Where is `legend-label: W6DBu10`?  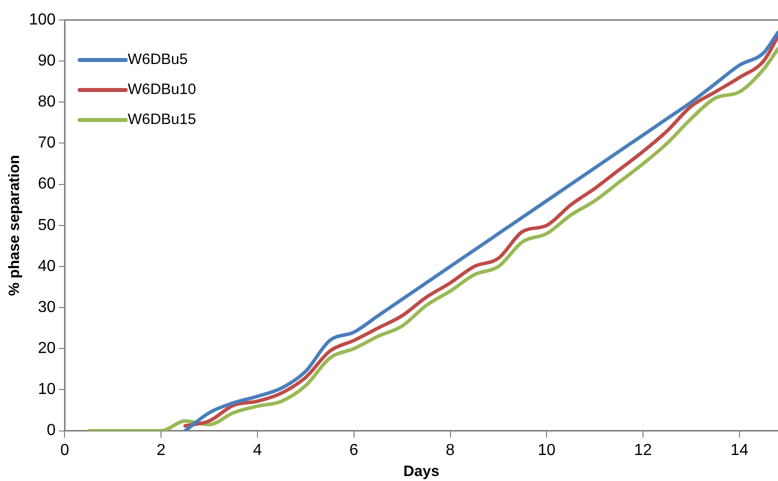 legend-label: W6DBu10 is located at coordinates (162, 89).